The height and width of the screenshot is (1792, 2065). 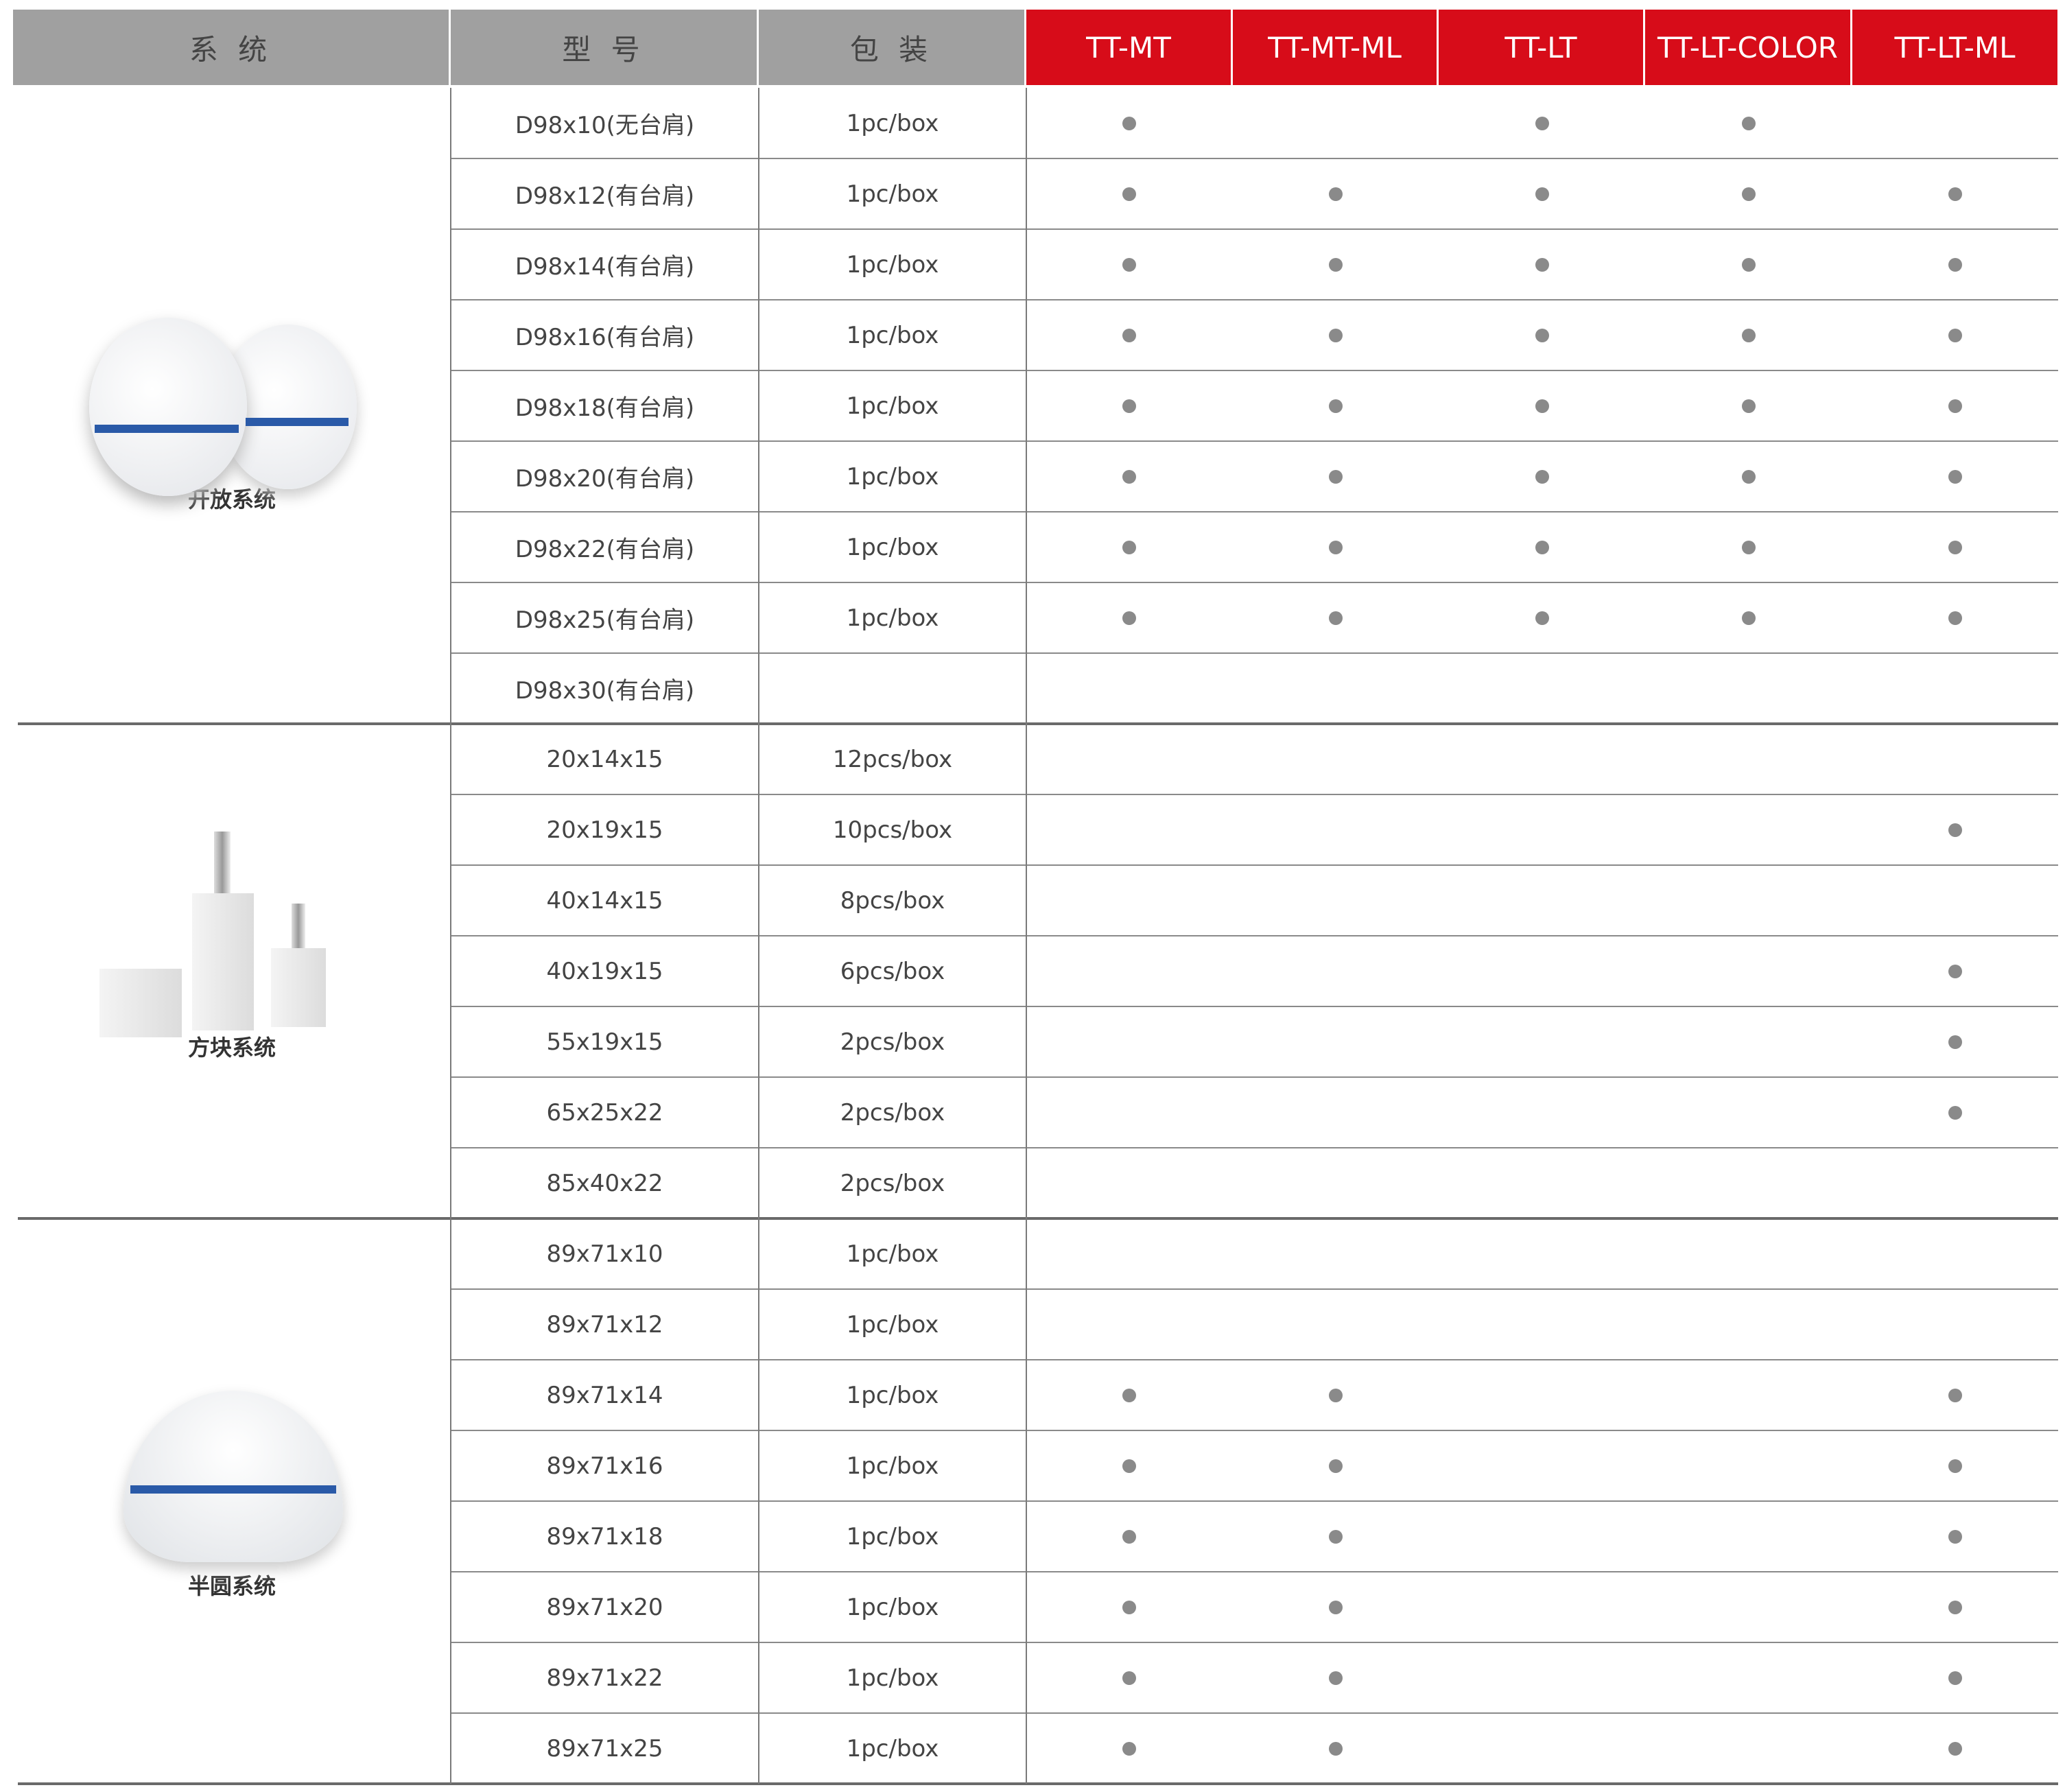 What do you see at coordinates (892, 47) in the screenshot?
I see `header-packaging: 包 装` at bounding box center [892, 47].